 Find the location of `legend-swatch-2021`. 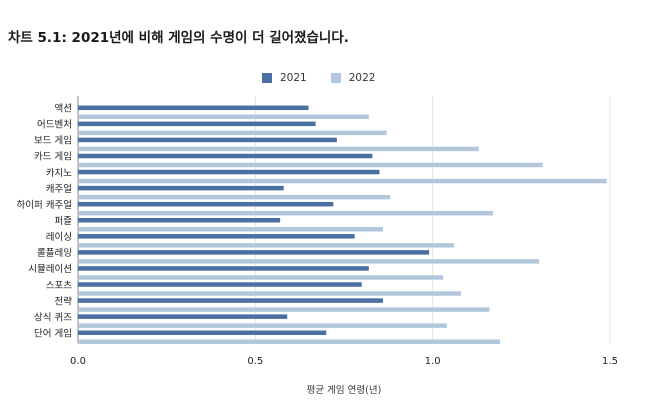

legend-swatch-2021 is located at coordinates (267, 78).